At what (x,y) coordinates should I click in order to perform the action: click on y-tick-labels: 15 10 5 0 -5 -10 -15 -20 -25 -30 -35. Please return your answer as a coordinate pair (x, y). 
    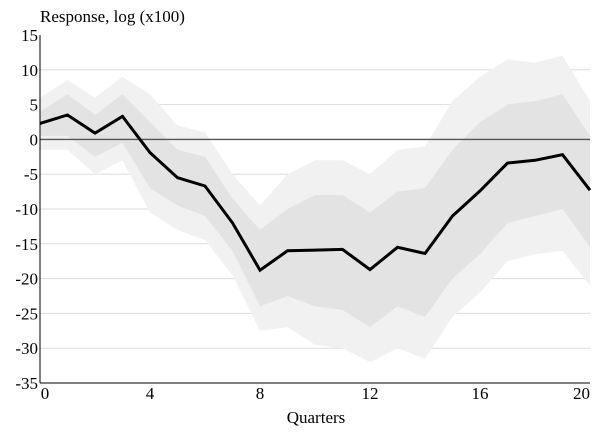
    Looking at the image, I should click on (26, 209).